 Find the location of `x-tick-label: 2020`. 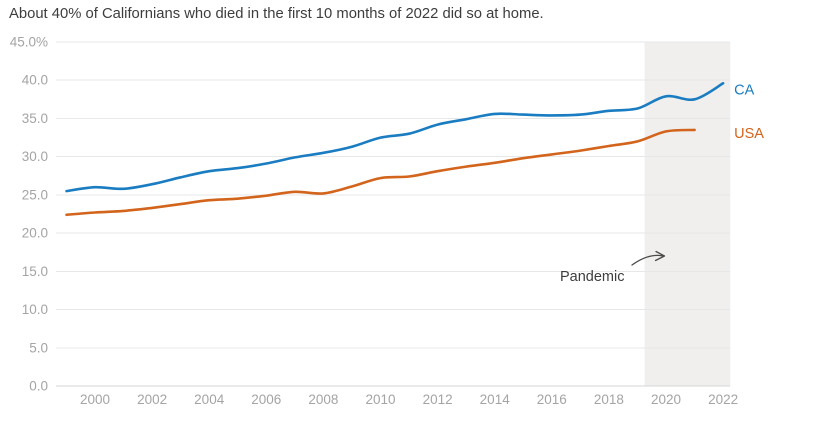

x-tick-label: 2020 is located at coordinates (666, 399).